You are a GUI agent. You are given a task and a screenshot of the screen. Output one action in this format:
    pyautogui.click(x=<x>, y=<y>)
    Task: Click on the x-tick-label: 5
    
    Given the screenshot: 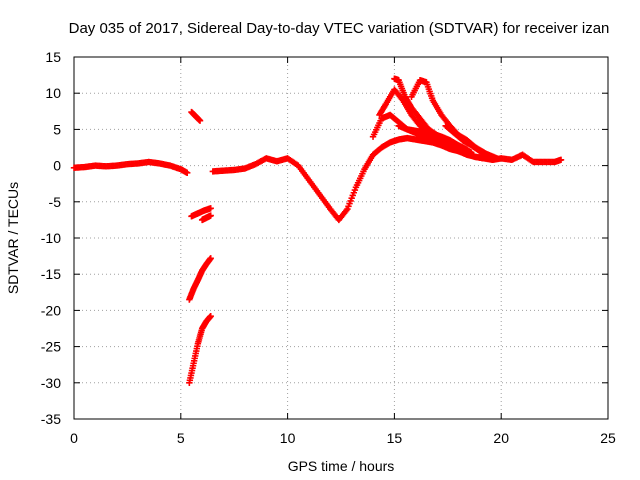 What is the action you would take?
    pyautogui.click(x=181, y=438)
    